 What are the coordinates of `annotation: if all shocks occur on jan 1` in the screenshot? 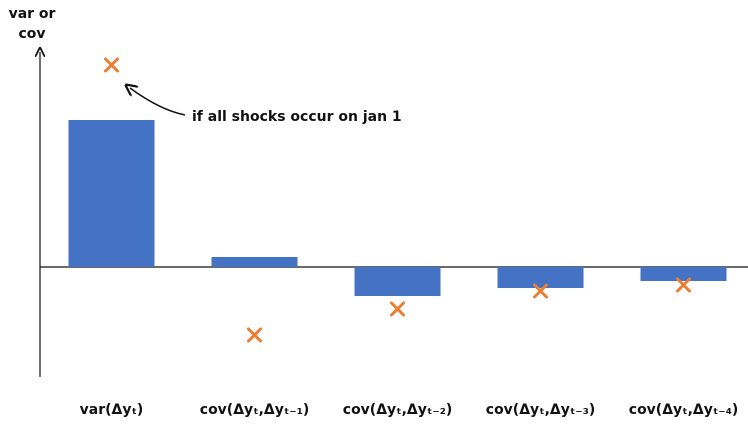 It's located at (297, 117).